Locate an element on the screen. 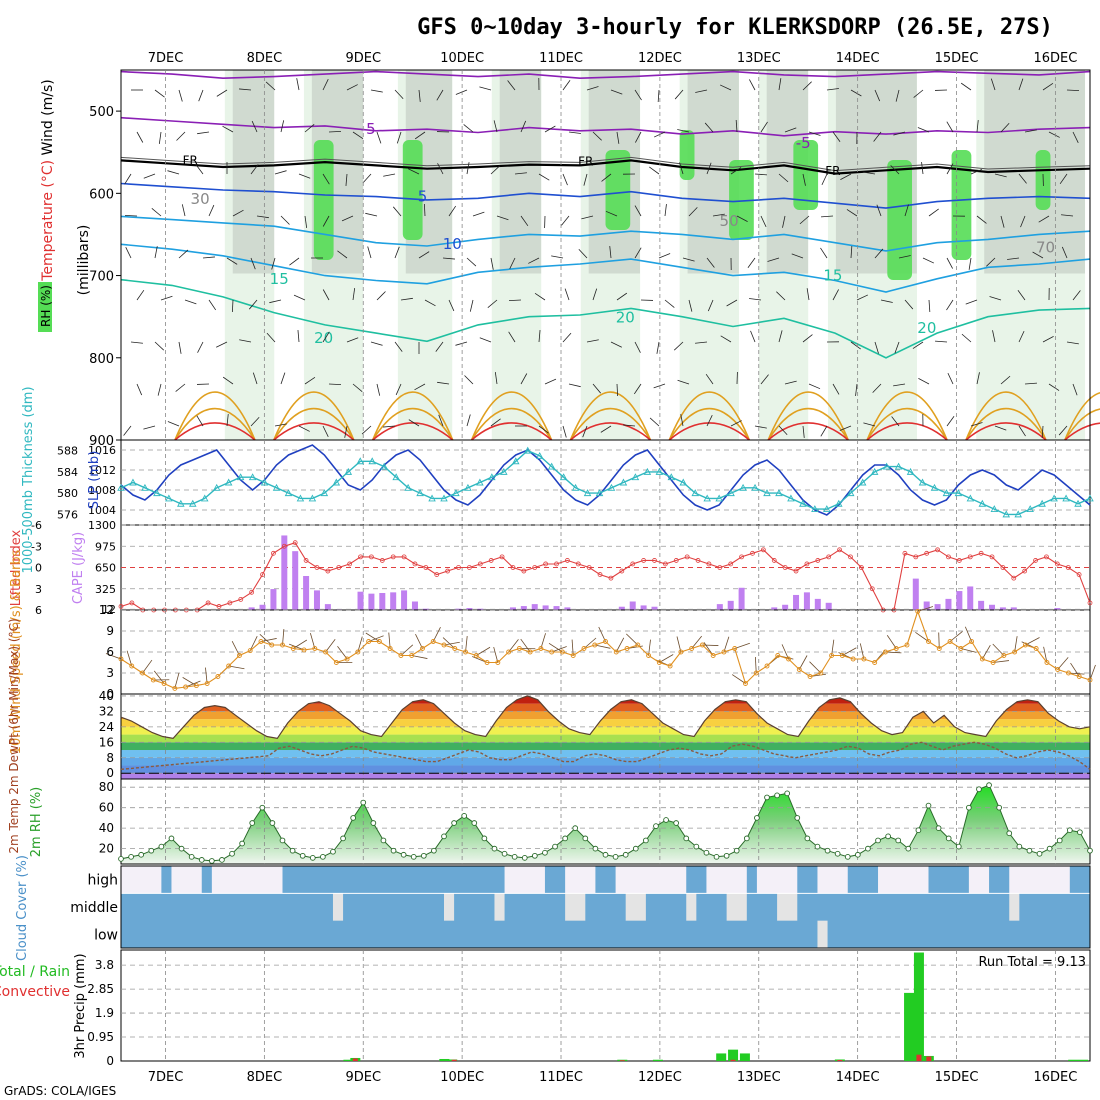 The height and width of the screenshot is (1100, 1100). rh-legend-swatch is located at coordinates (45, 307).